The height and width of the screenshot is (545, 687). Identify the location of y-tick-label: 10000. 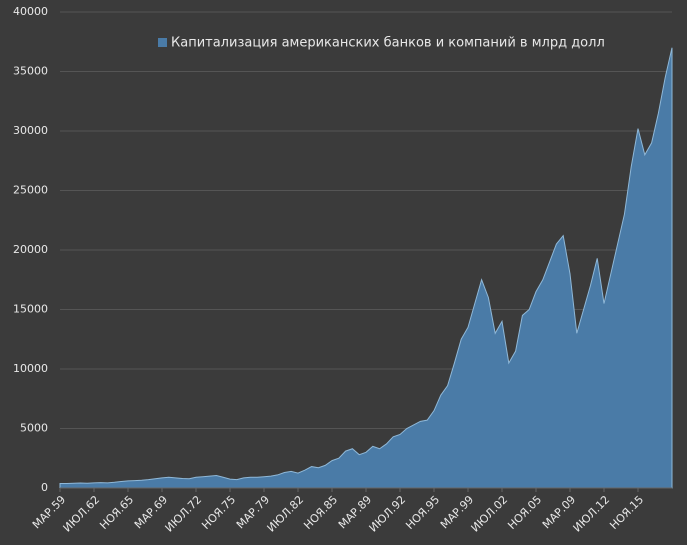
(30, 368).